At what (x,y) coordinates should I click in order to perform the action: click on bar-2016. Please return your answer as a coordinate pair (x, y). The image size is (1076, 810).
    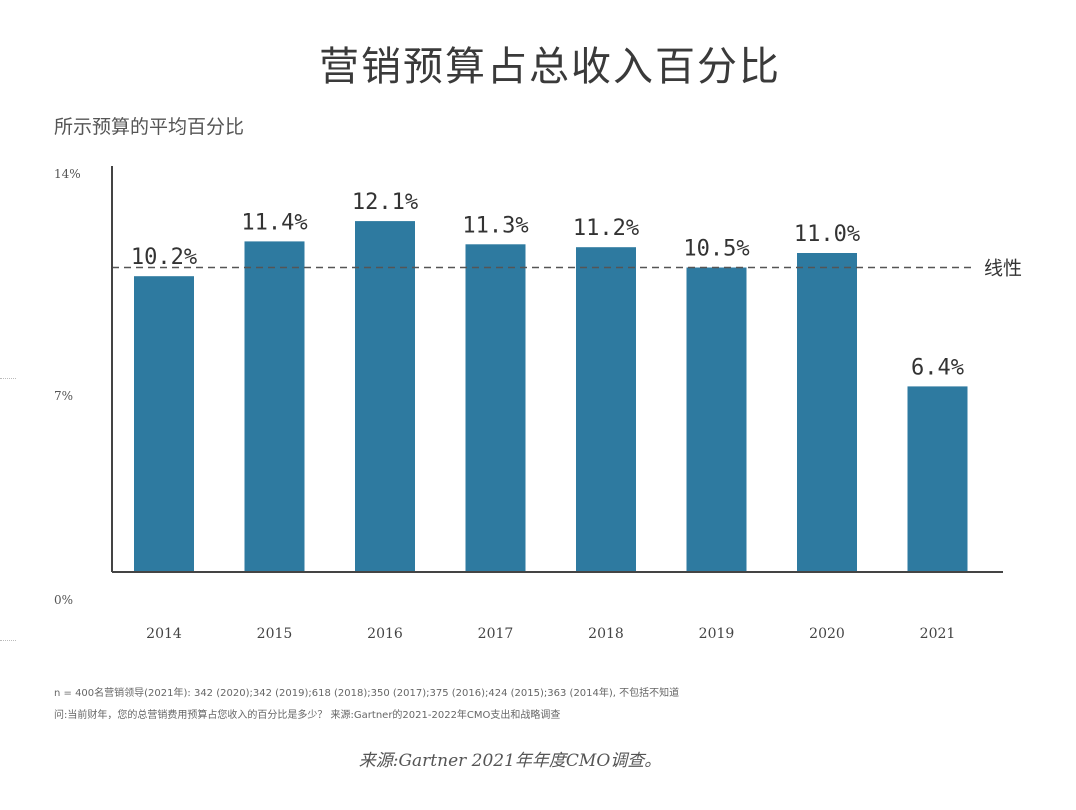
    Looking at the image, I should click on (385, 396).